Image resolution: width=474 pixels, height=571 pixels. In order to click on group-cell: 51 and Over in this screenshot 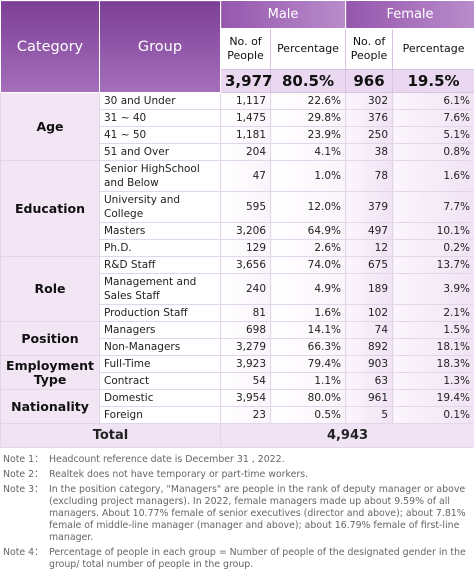, I will do `click(160, 152)`.